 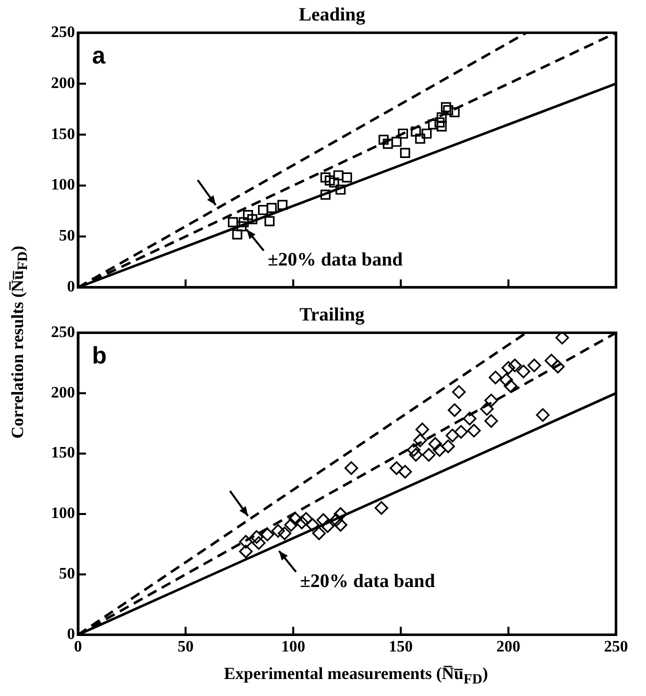 What do you see at coordinates (186, 647) in the screenshot?
I see `x-tick-label: 50` at bounding box center [186, 647].